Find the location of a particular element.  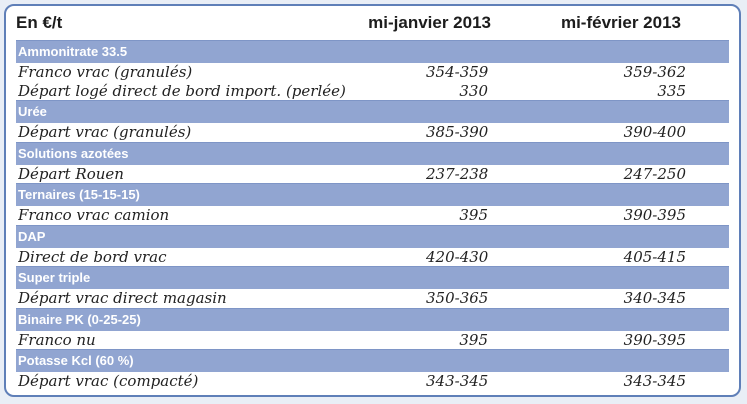

january-price: 350-365 is located at coordinates (457, 298).